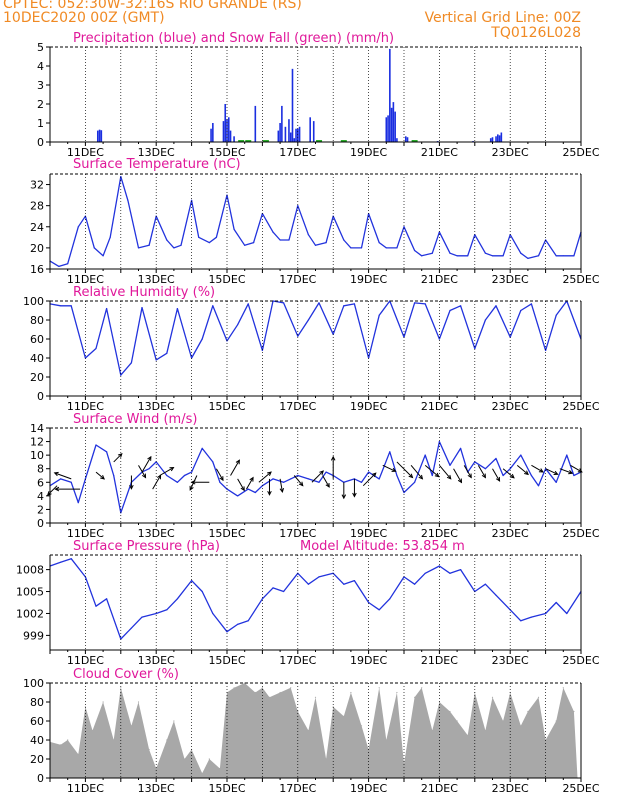 This screenshot has width=618, height=800. Describe the element at coordinates (265, 141) in the screenshot. I see `snow-bar` at that location.